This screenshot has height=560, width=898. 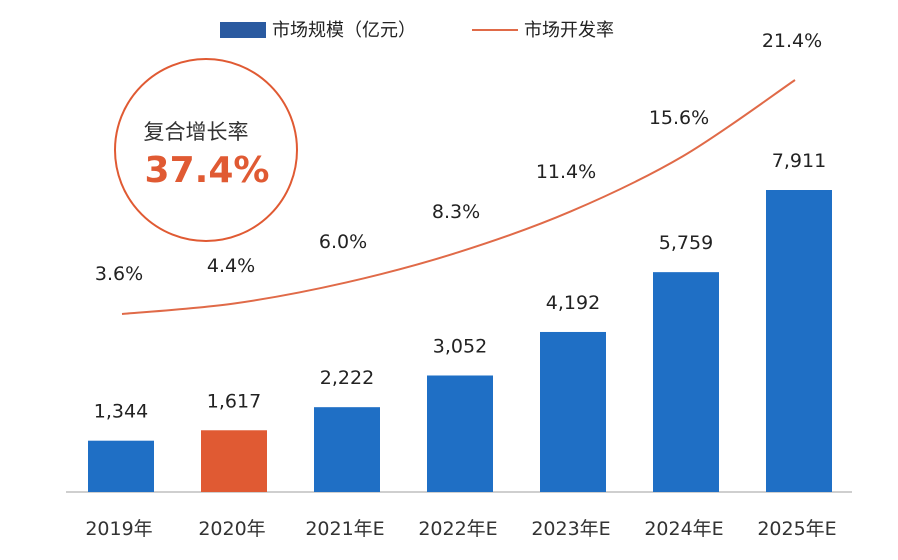 I want to click on bar-value-label-6: 7,911, so click(x=799, y=161).